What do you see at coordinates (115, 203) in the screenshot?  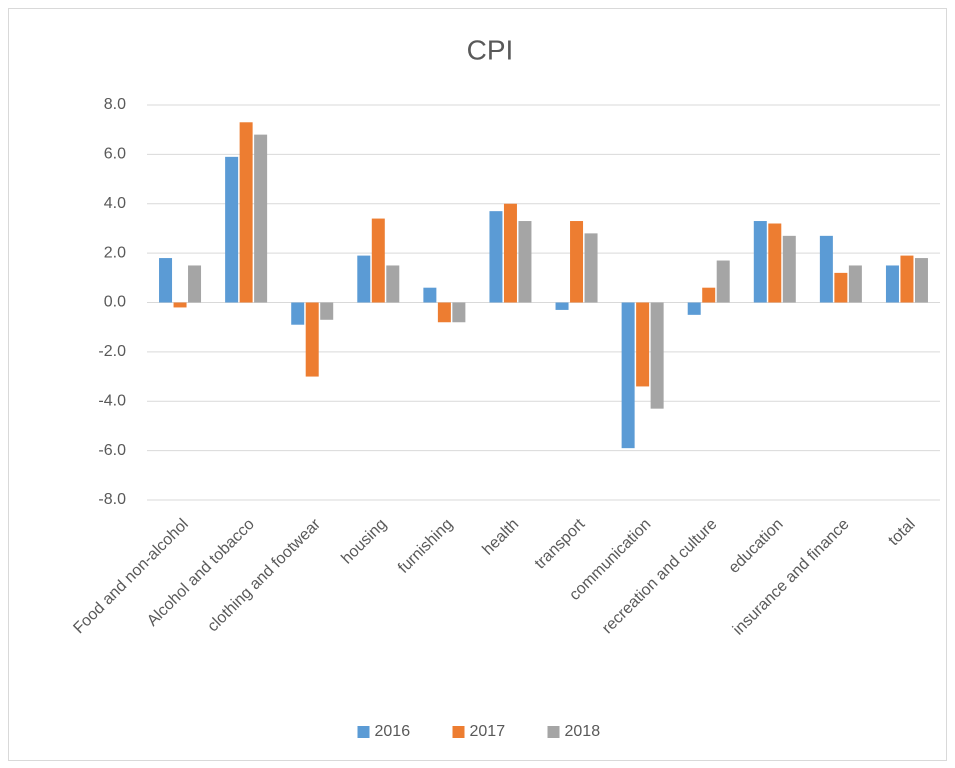 I see `y-tick-label: 4.0` at bounding box center [115, 203].